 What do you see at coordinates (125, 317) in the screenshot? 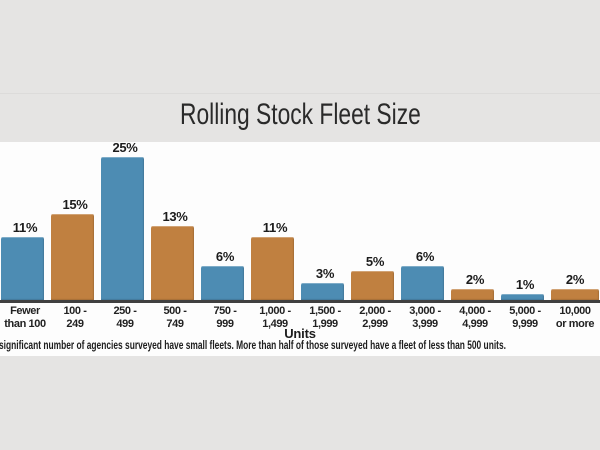
I see `x-tick-label: 250 -499` at bounding box center [125, 317].